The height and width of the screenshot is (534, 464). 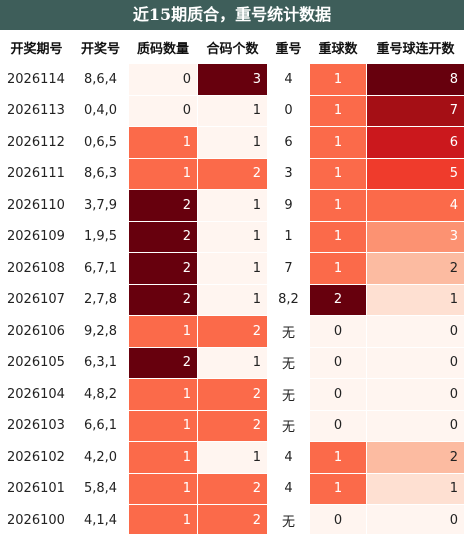 What do you see at coordinates (36, 488) in the screenshot?
I see `table-cell: 2026101` at bounding box center [36, 488].